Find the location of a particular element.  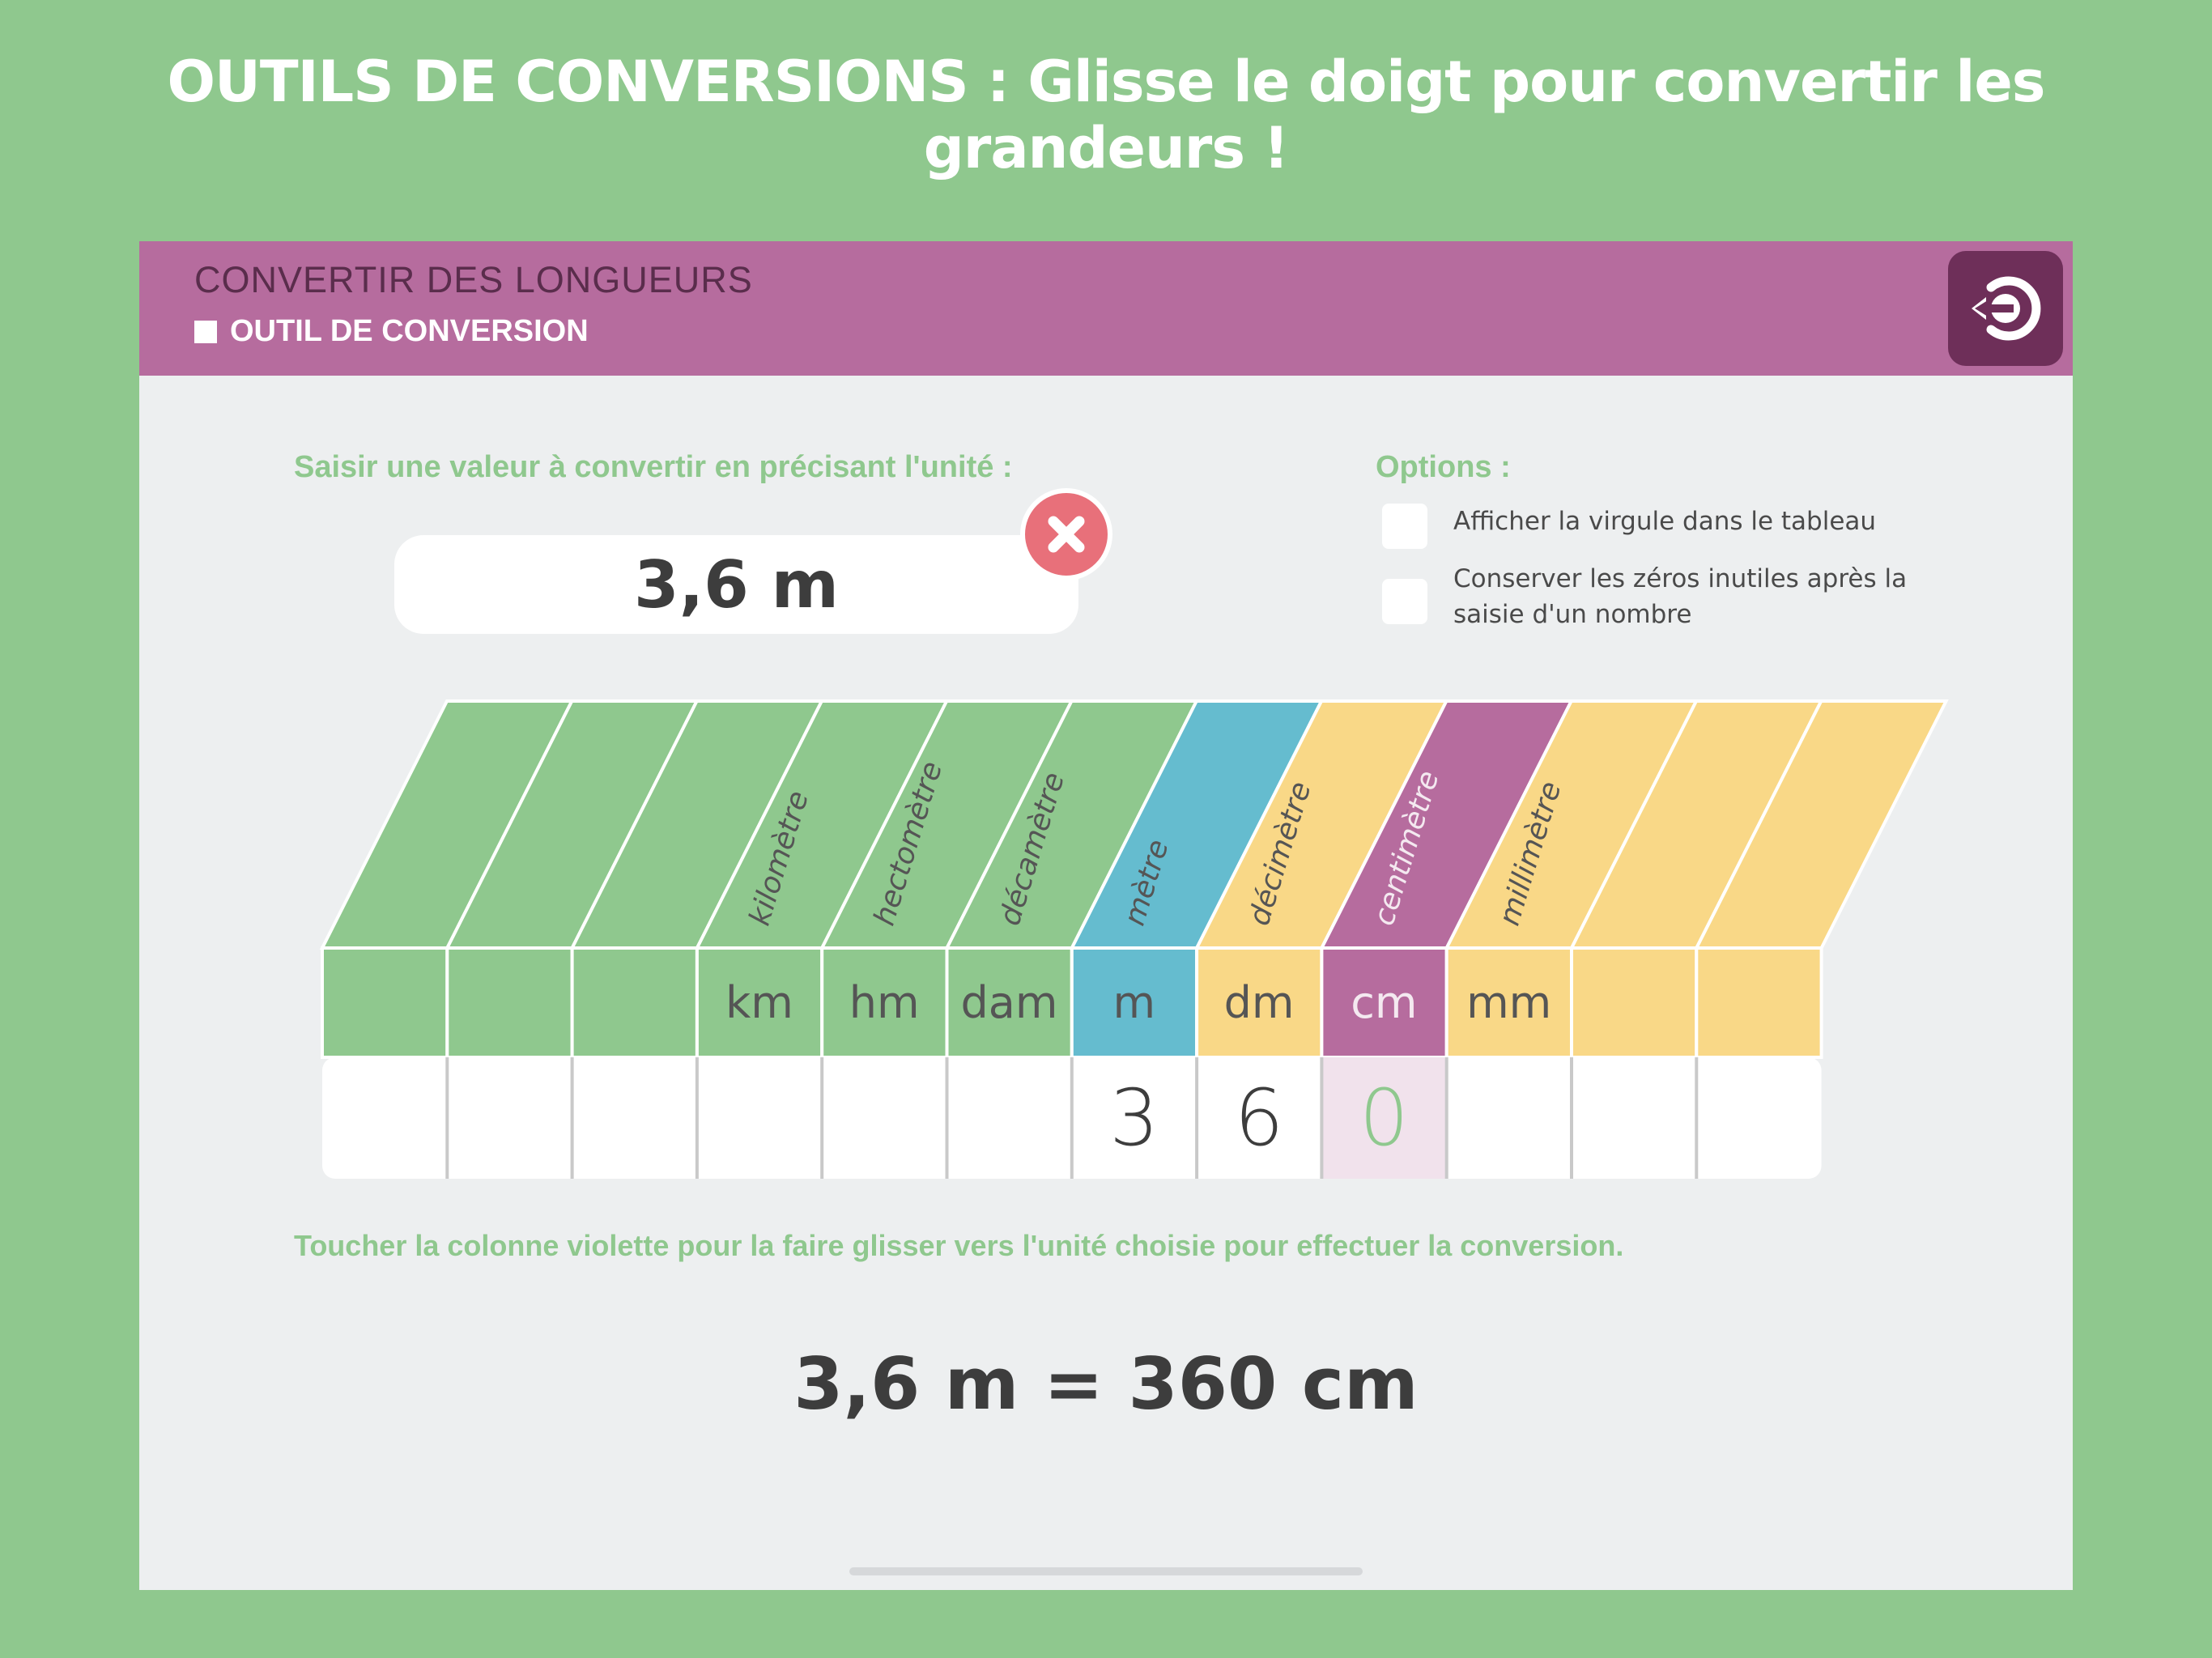

page-subtitle: OUTIL DE CONVERSION is located at coordinates (391, 331).